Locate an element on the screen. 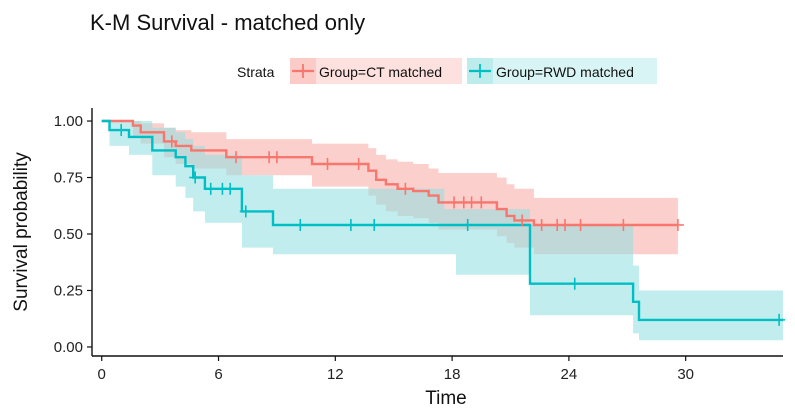 The height and width of the screenshot is (410, 795). y-axis-title: Survival probability is located at coordinates (21, 232).